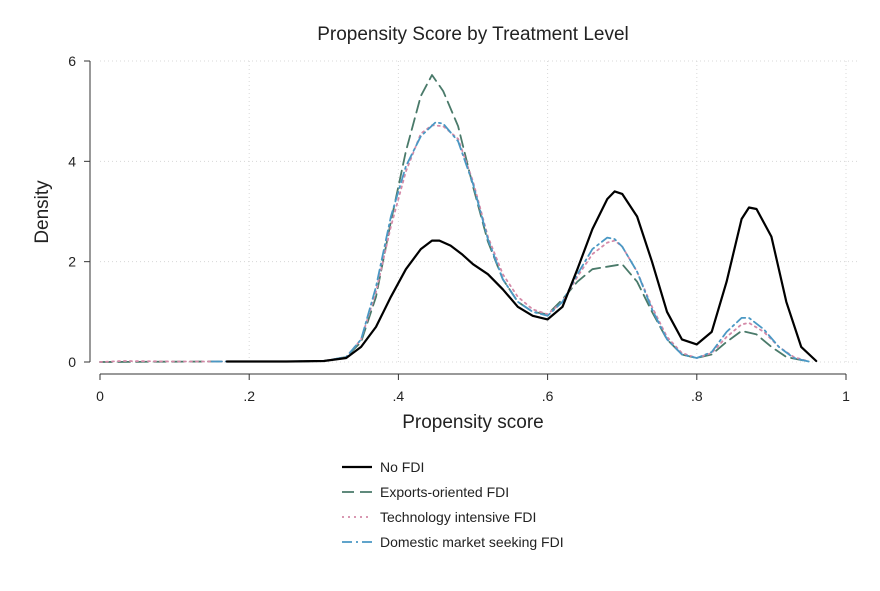 The width and height of the screenshot is (880, 591). I want to click on x-tick-label: .4, so click(399, 396).